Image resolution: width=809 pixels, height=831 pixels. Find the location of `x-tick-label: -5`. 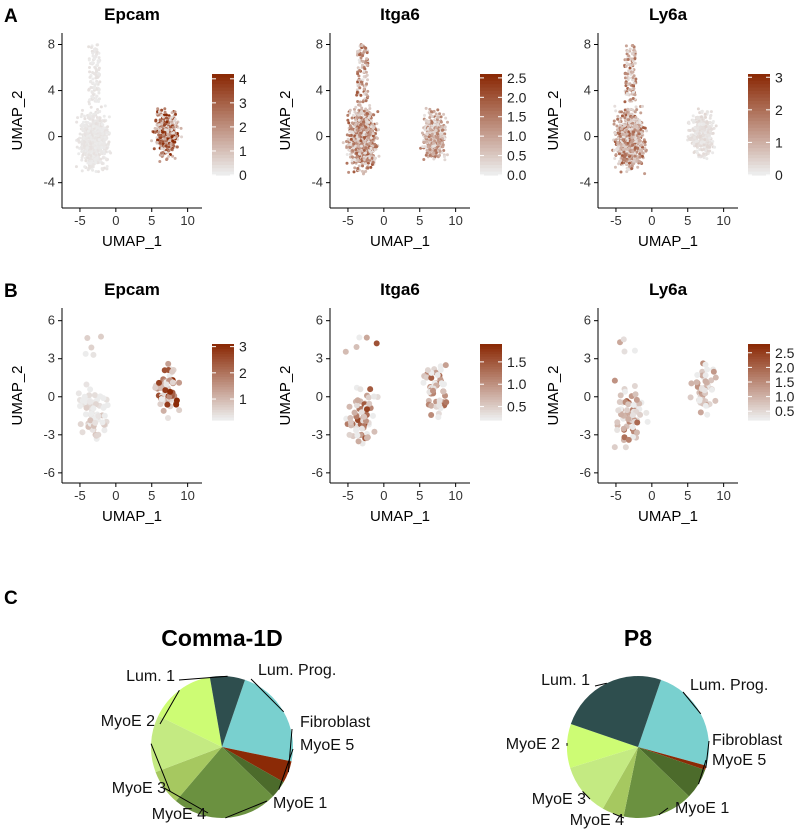

x-tick-label: -5 is located at coordinates (80, 220).